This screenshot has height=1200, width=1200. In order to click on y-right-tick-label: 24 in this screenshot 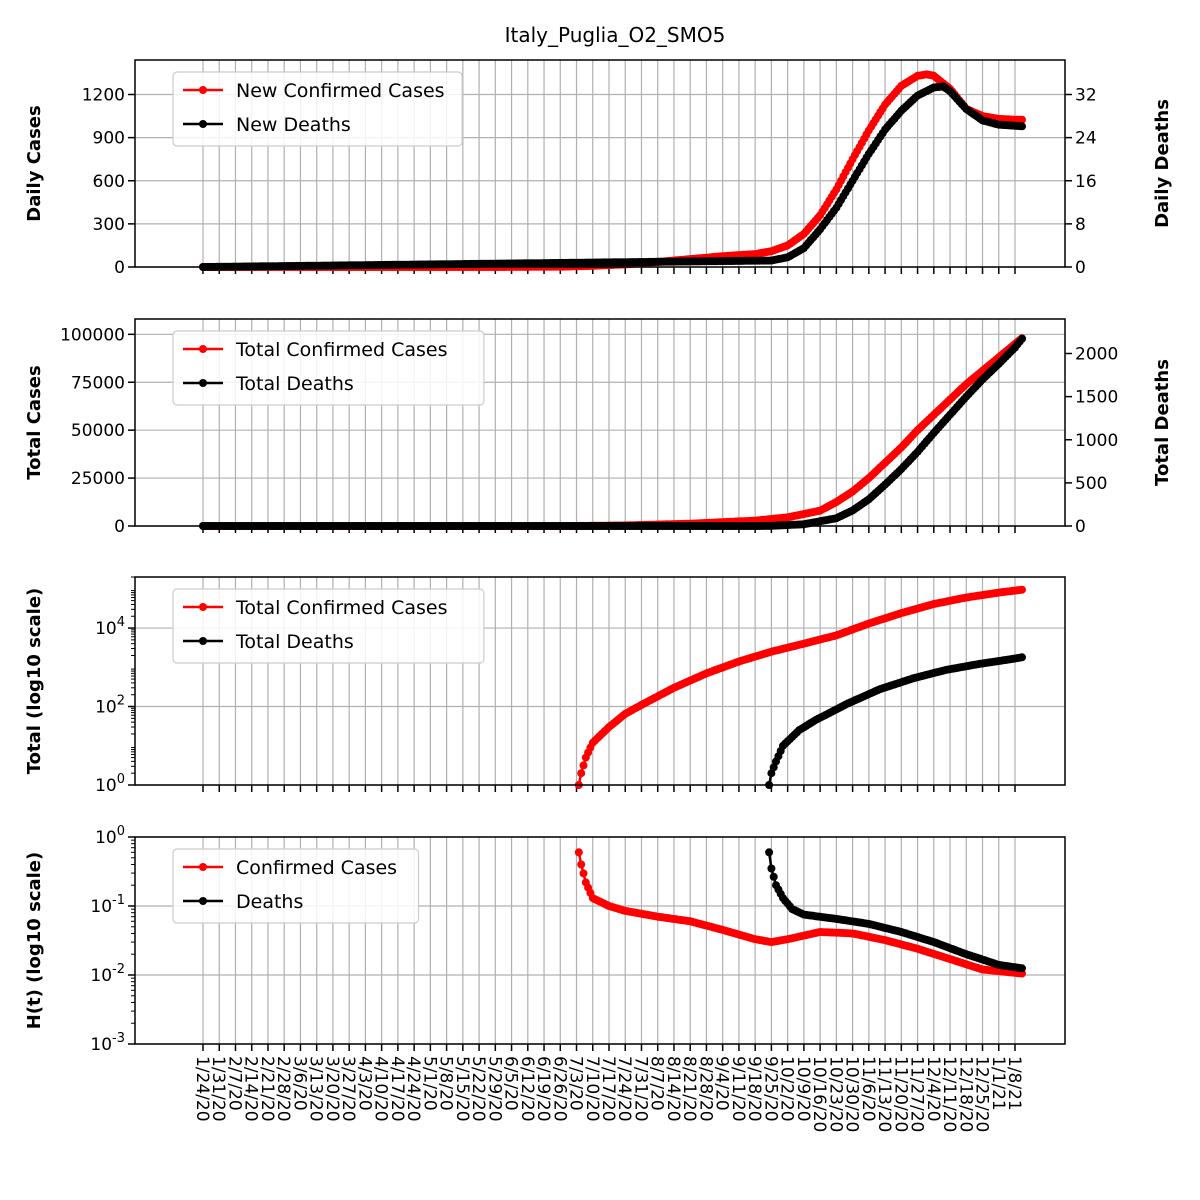, I will do `click(1086, 139)`.